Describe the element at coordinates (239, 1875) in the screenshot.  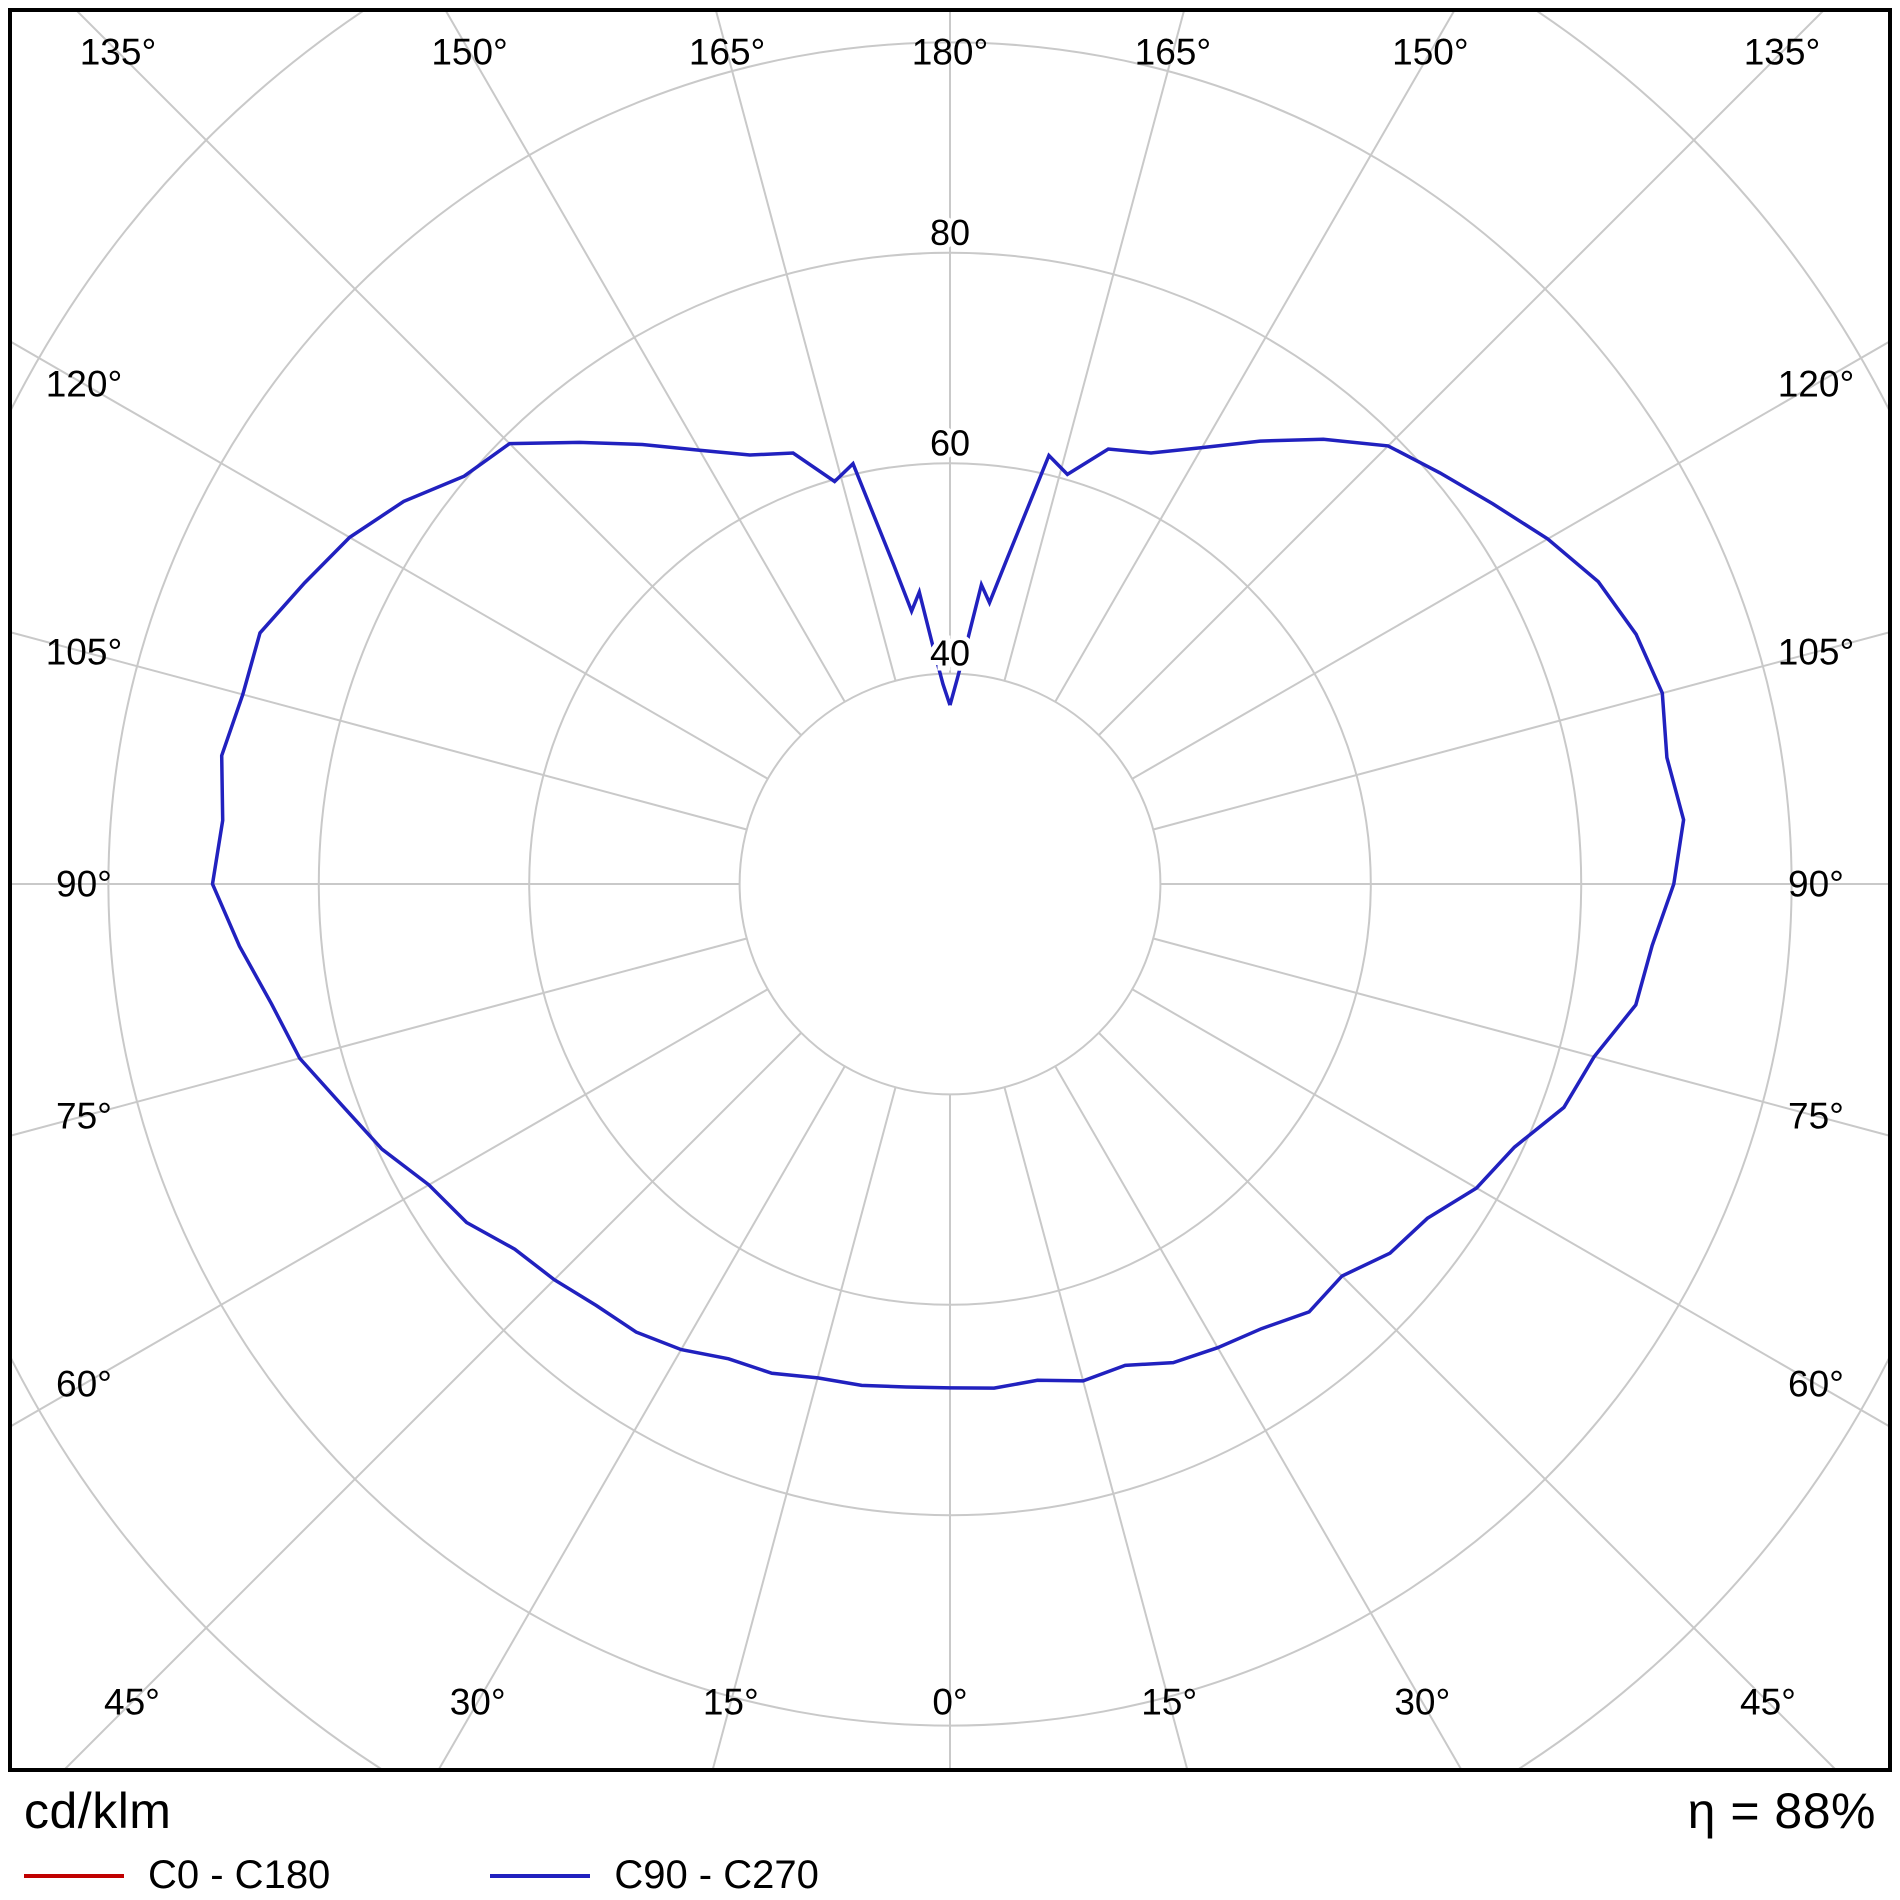
I see `legend-label-c0: C0 - C180` at that location.